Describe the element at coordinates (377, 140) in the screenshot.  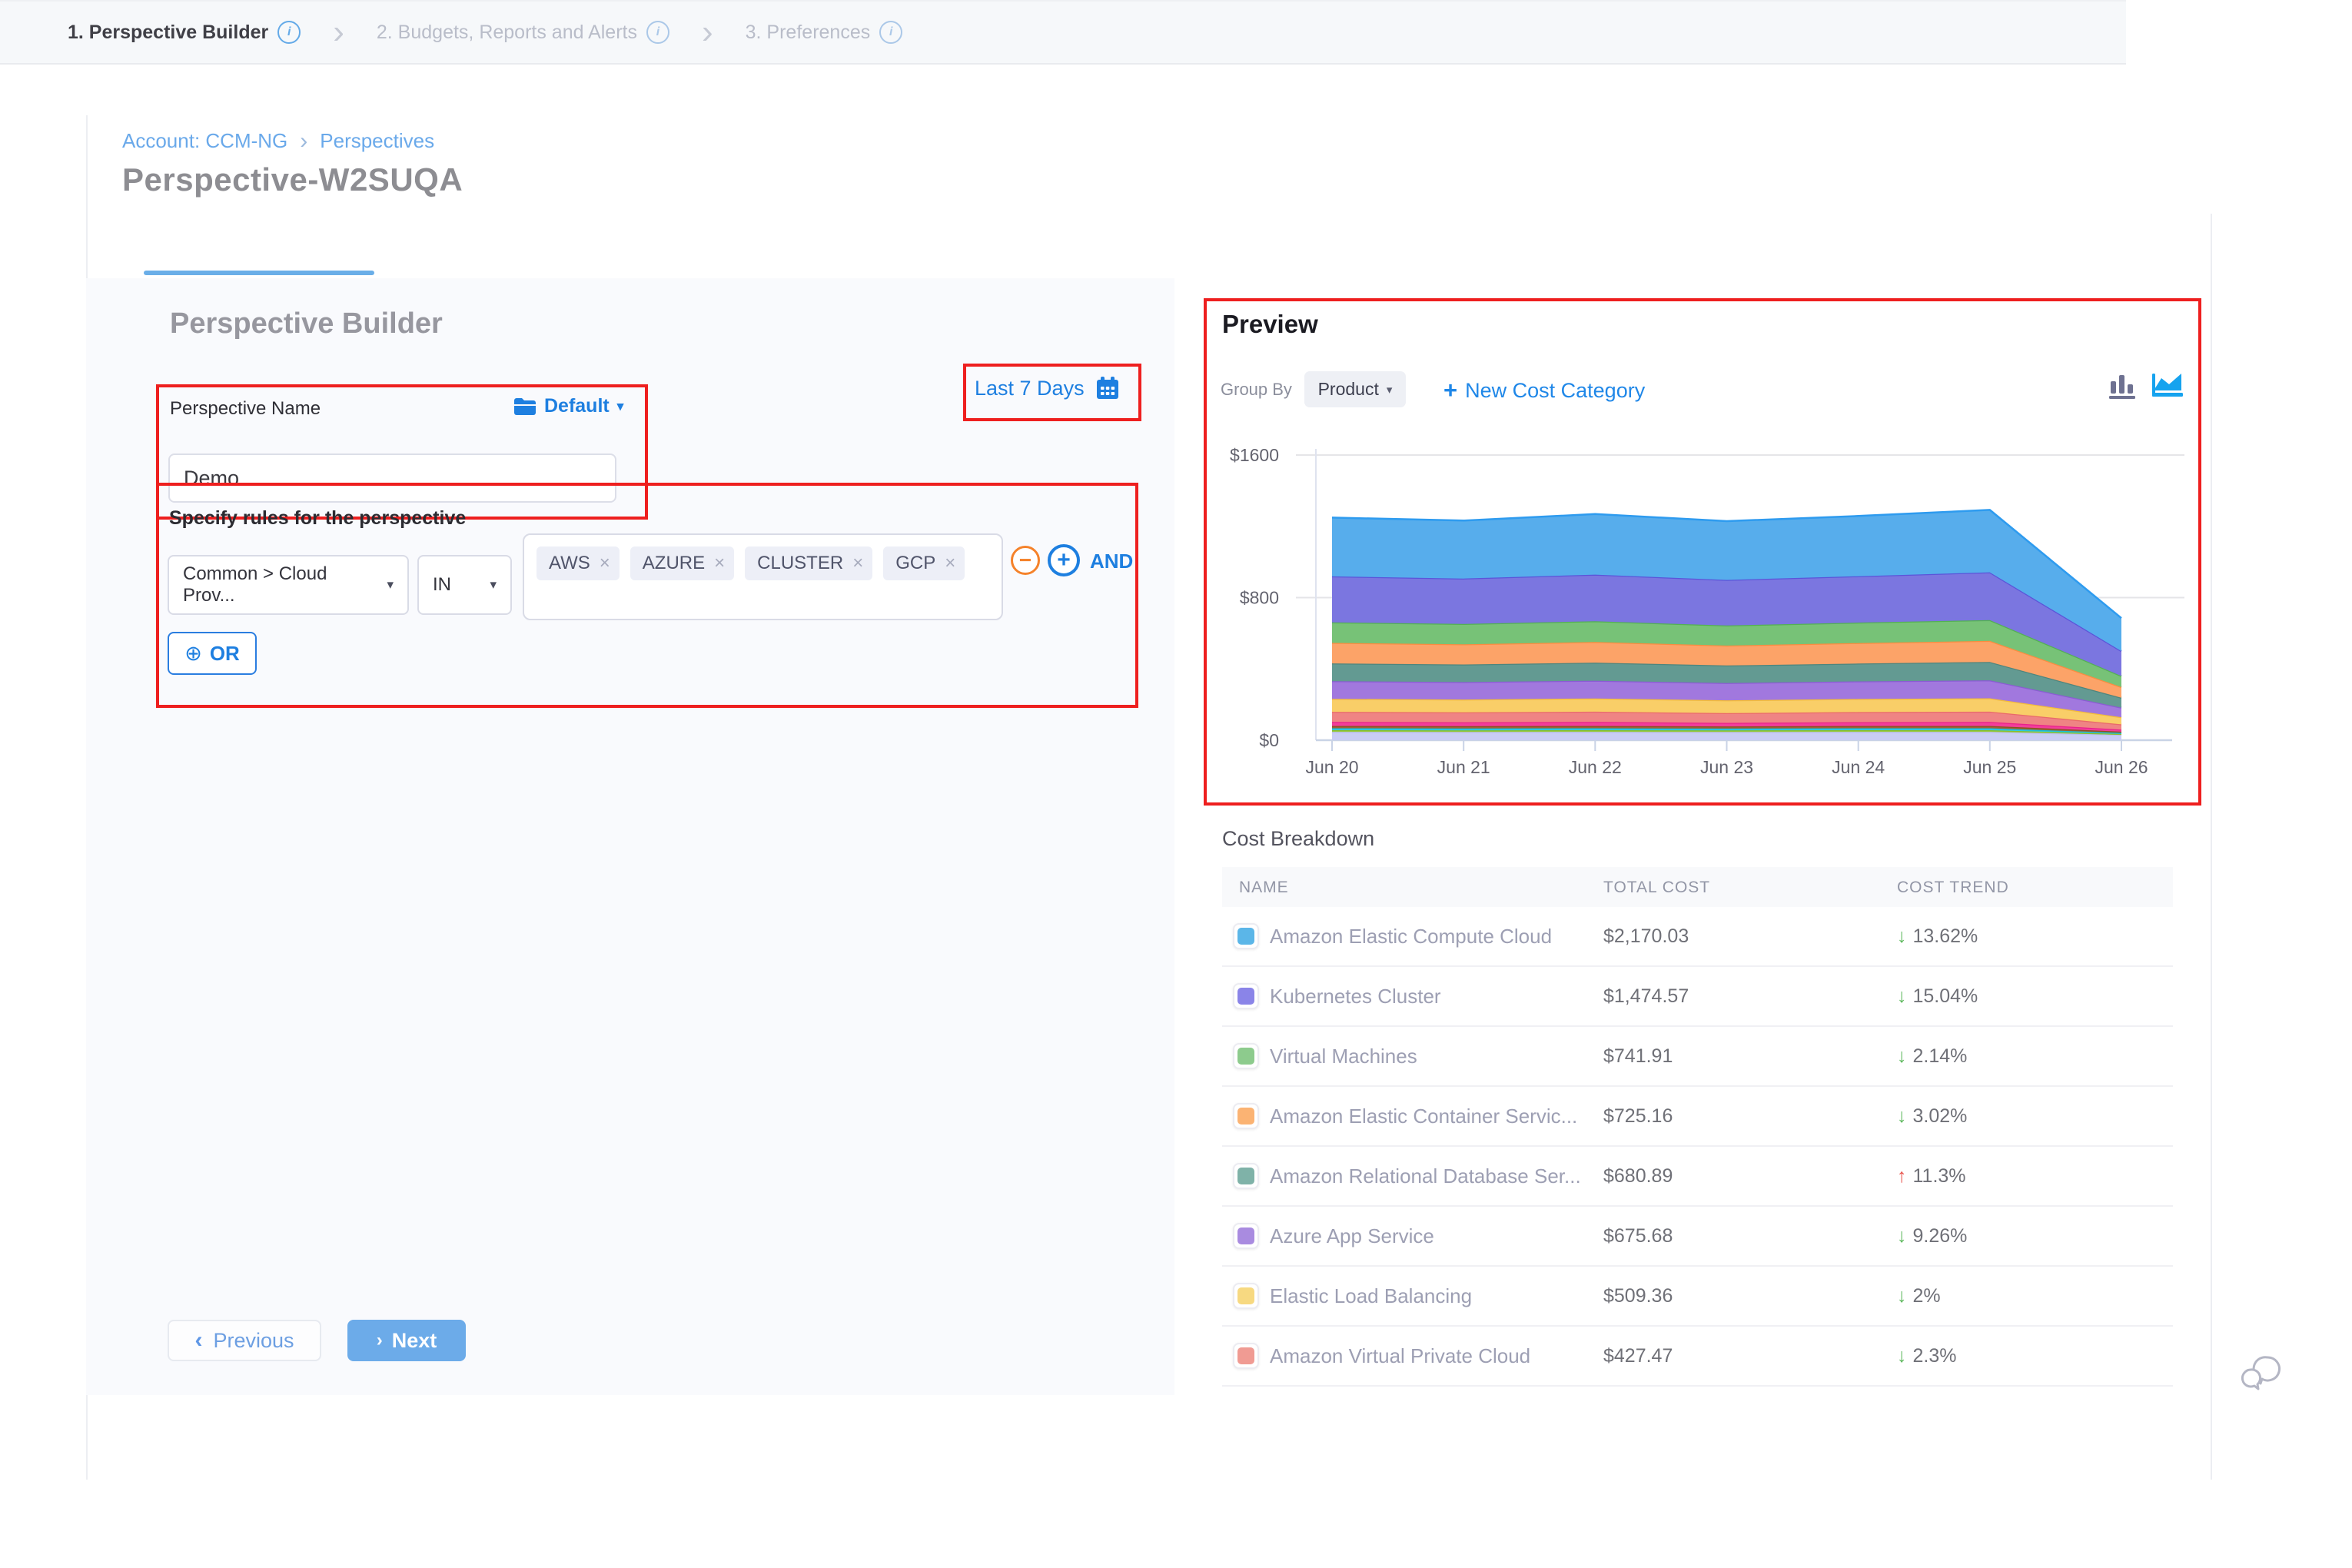
I see `breadcrumb-perspectives-link: Perspectives` at that location.